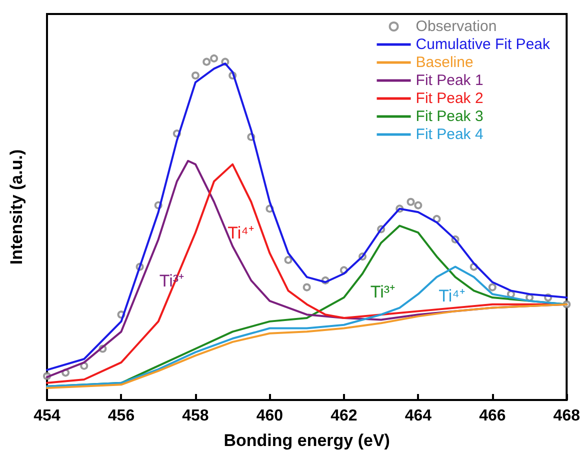  What do you see at coordinates (450, 98) in the screenshot?
I see `legend-label: Fit Peak 2` at bounding box center [450, 98].